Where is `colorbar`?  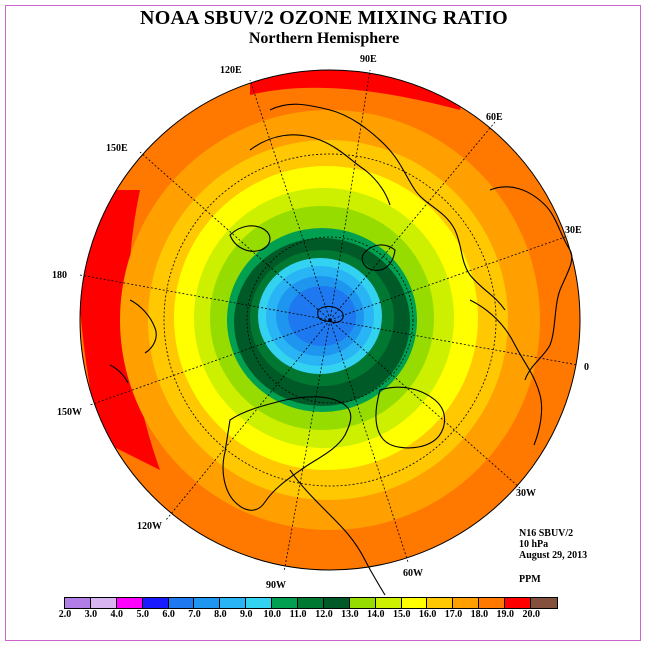 colorbar is located at coordinates (311, 603).